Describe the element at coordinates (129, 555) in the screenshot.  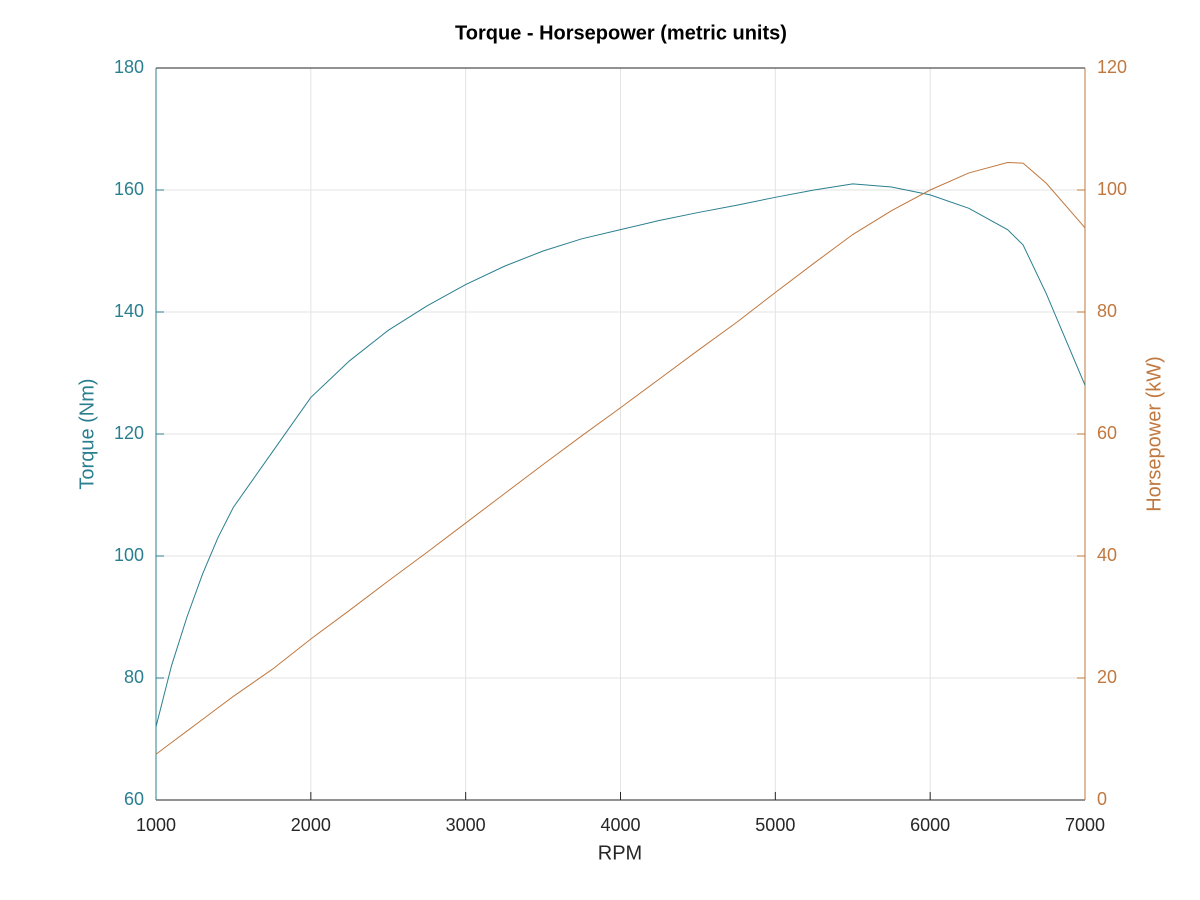
I see `y-tick-label: 100` at that location.